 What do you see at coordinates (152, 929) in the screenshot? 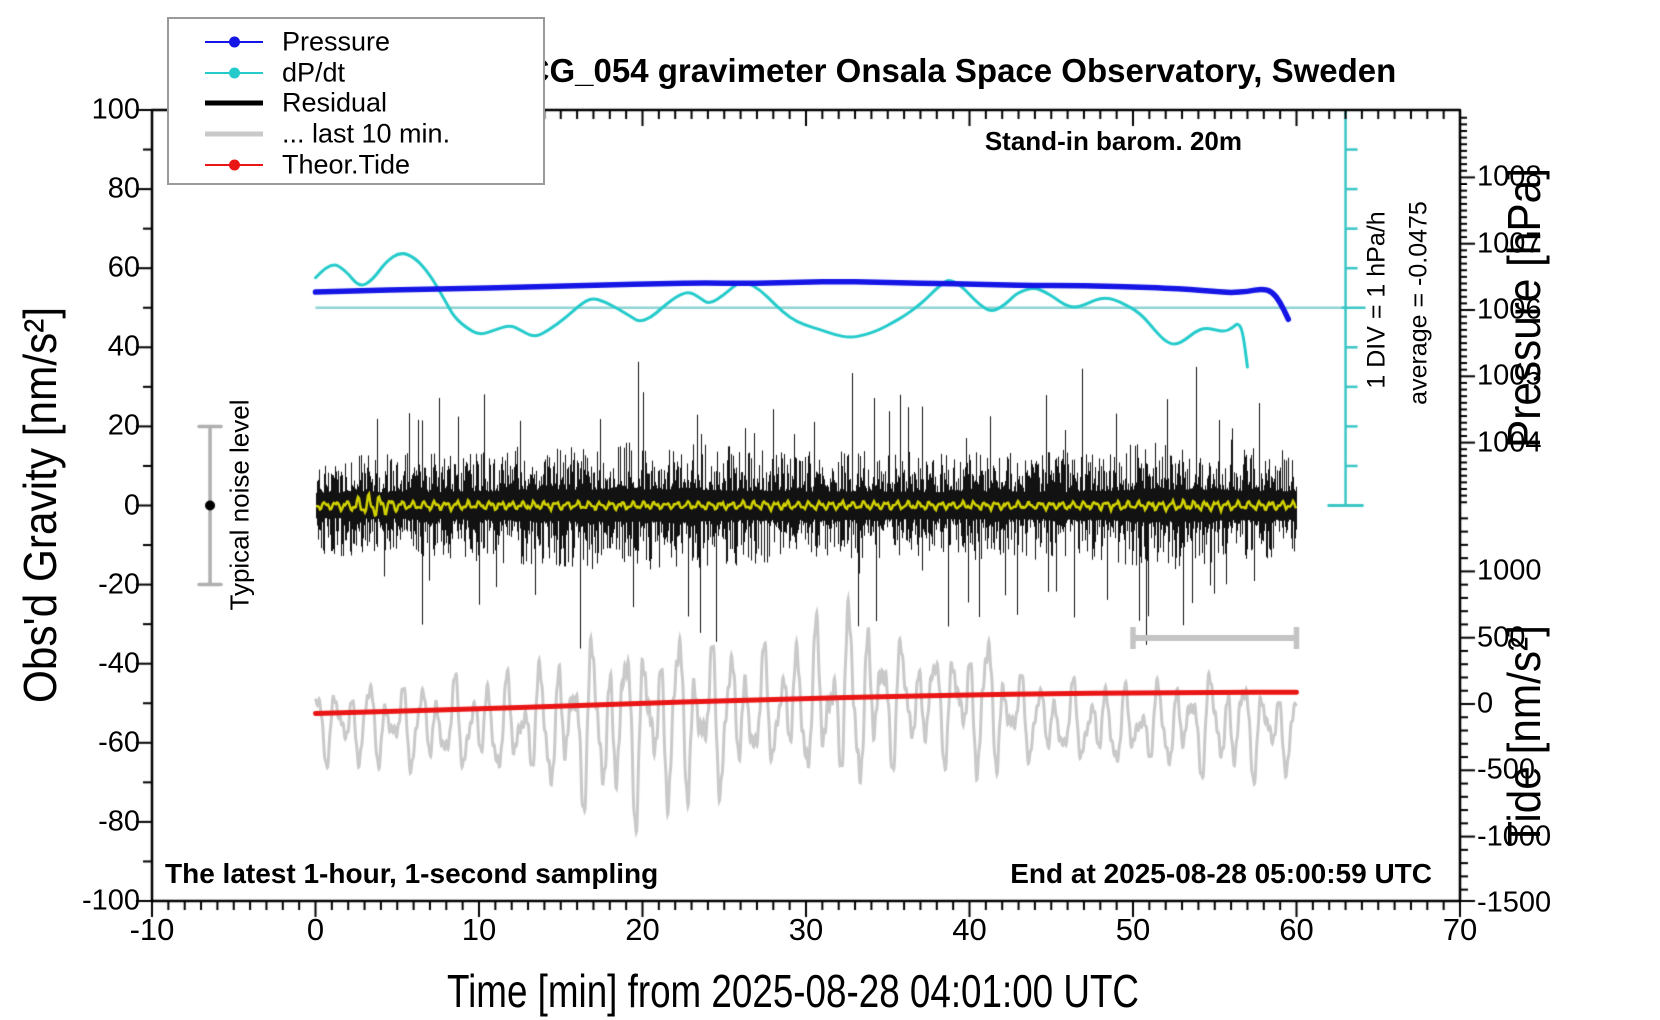
I see `x-axis-tick-label: -10` at bounding box center [152, 929].